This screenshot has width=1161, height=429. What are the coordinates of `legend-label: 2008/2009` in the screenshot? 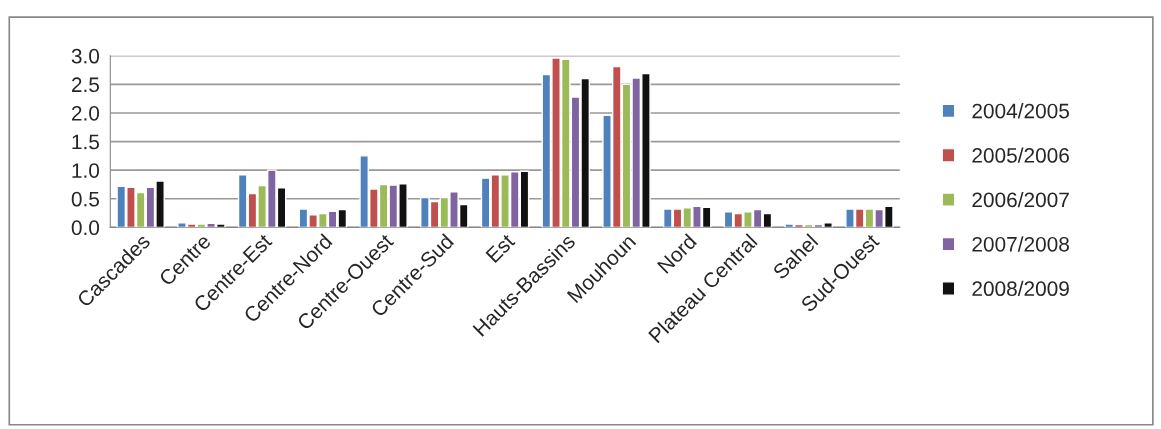 It's located at (1020, 288).